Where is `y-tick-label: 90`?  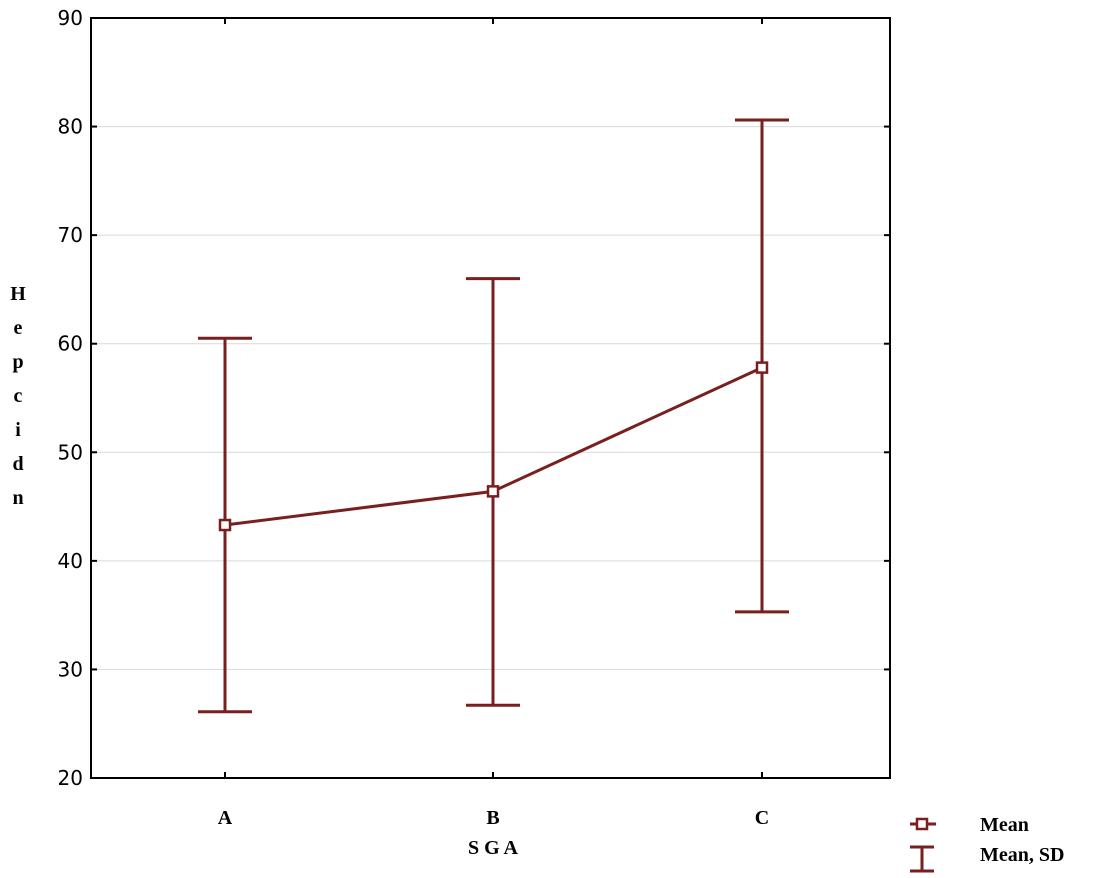
y-tick-label: 90 is located at coordinates (70, 18).